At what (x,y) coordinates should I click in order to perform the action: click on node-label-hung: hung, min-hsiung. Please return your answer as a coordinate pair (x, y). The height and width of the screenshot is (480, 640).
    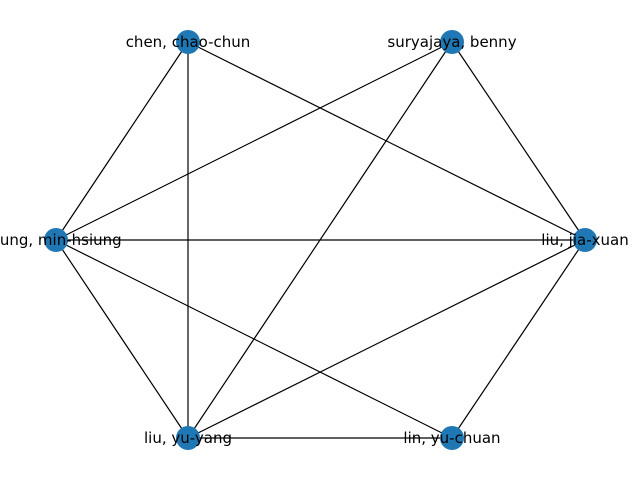
    Looking at the image, I should click on (61, 240).